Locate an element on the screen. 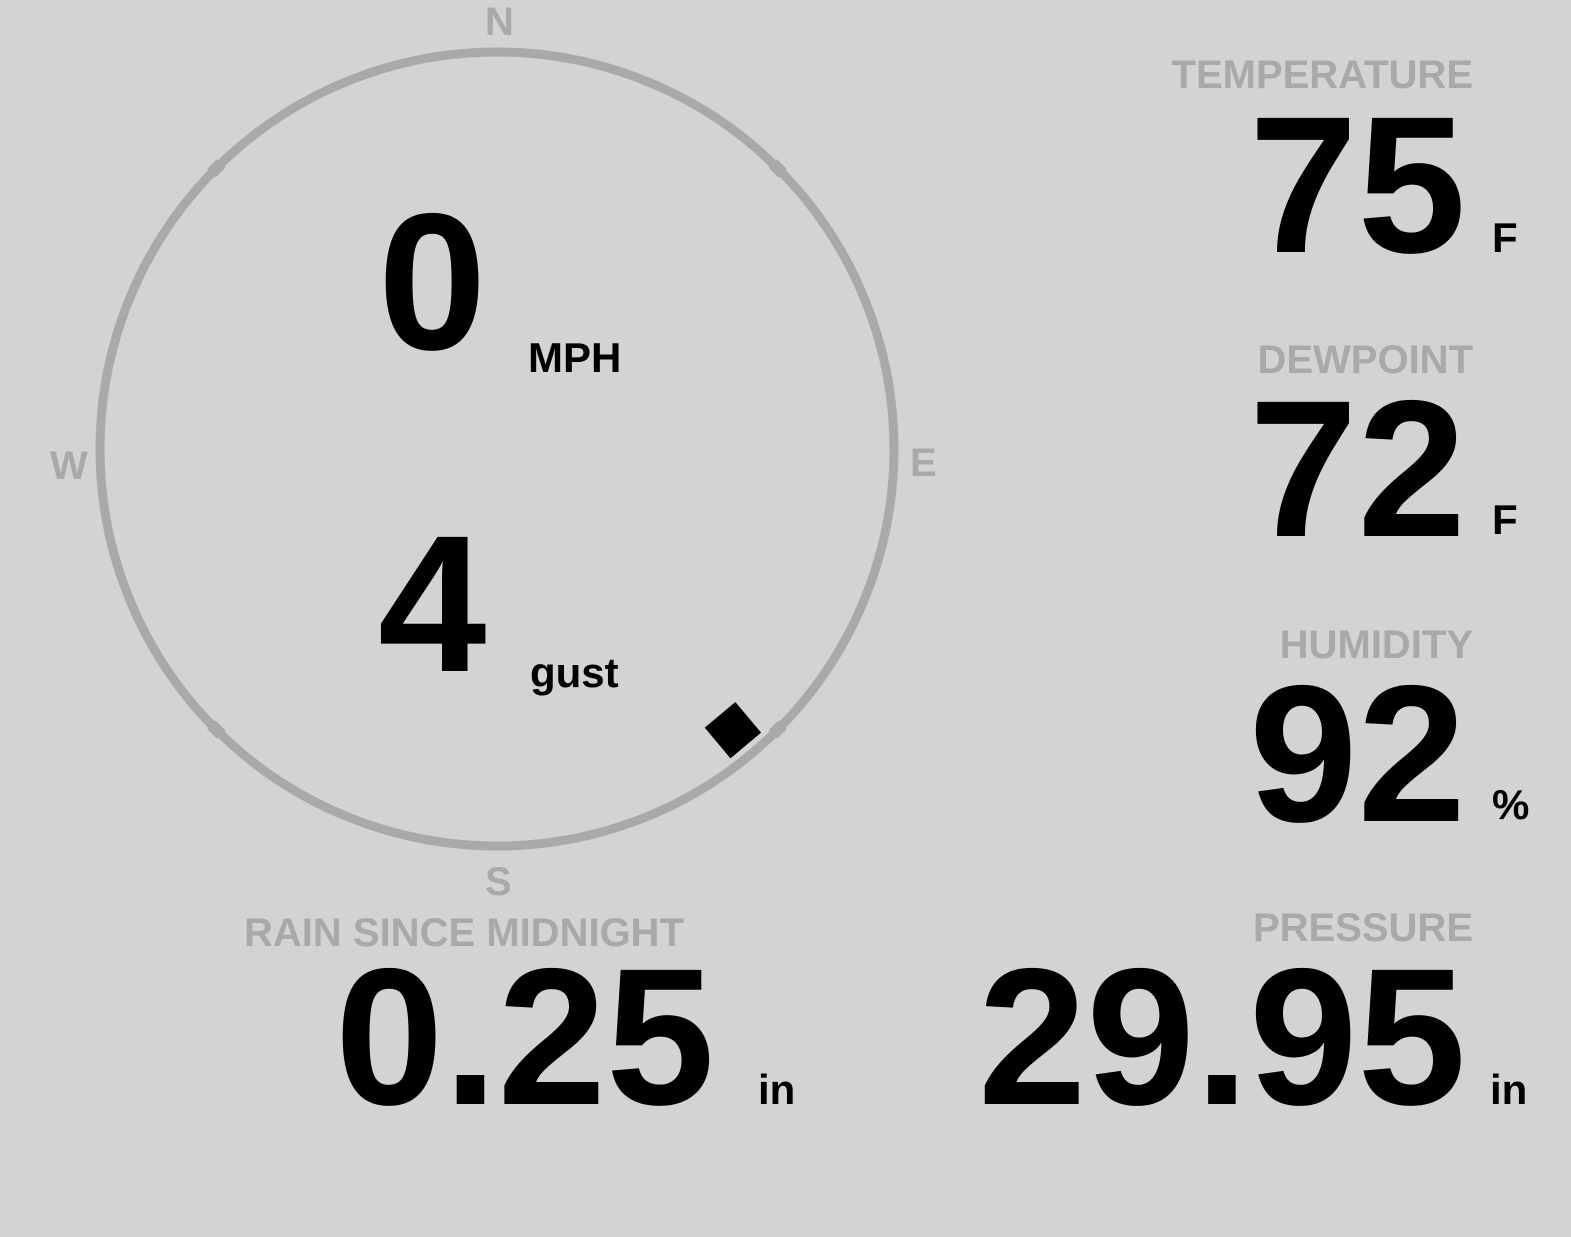  compass-south: S is located at coordinates (498, 882).